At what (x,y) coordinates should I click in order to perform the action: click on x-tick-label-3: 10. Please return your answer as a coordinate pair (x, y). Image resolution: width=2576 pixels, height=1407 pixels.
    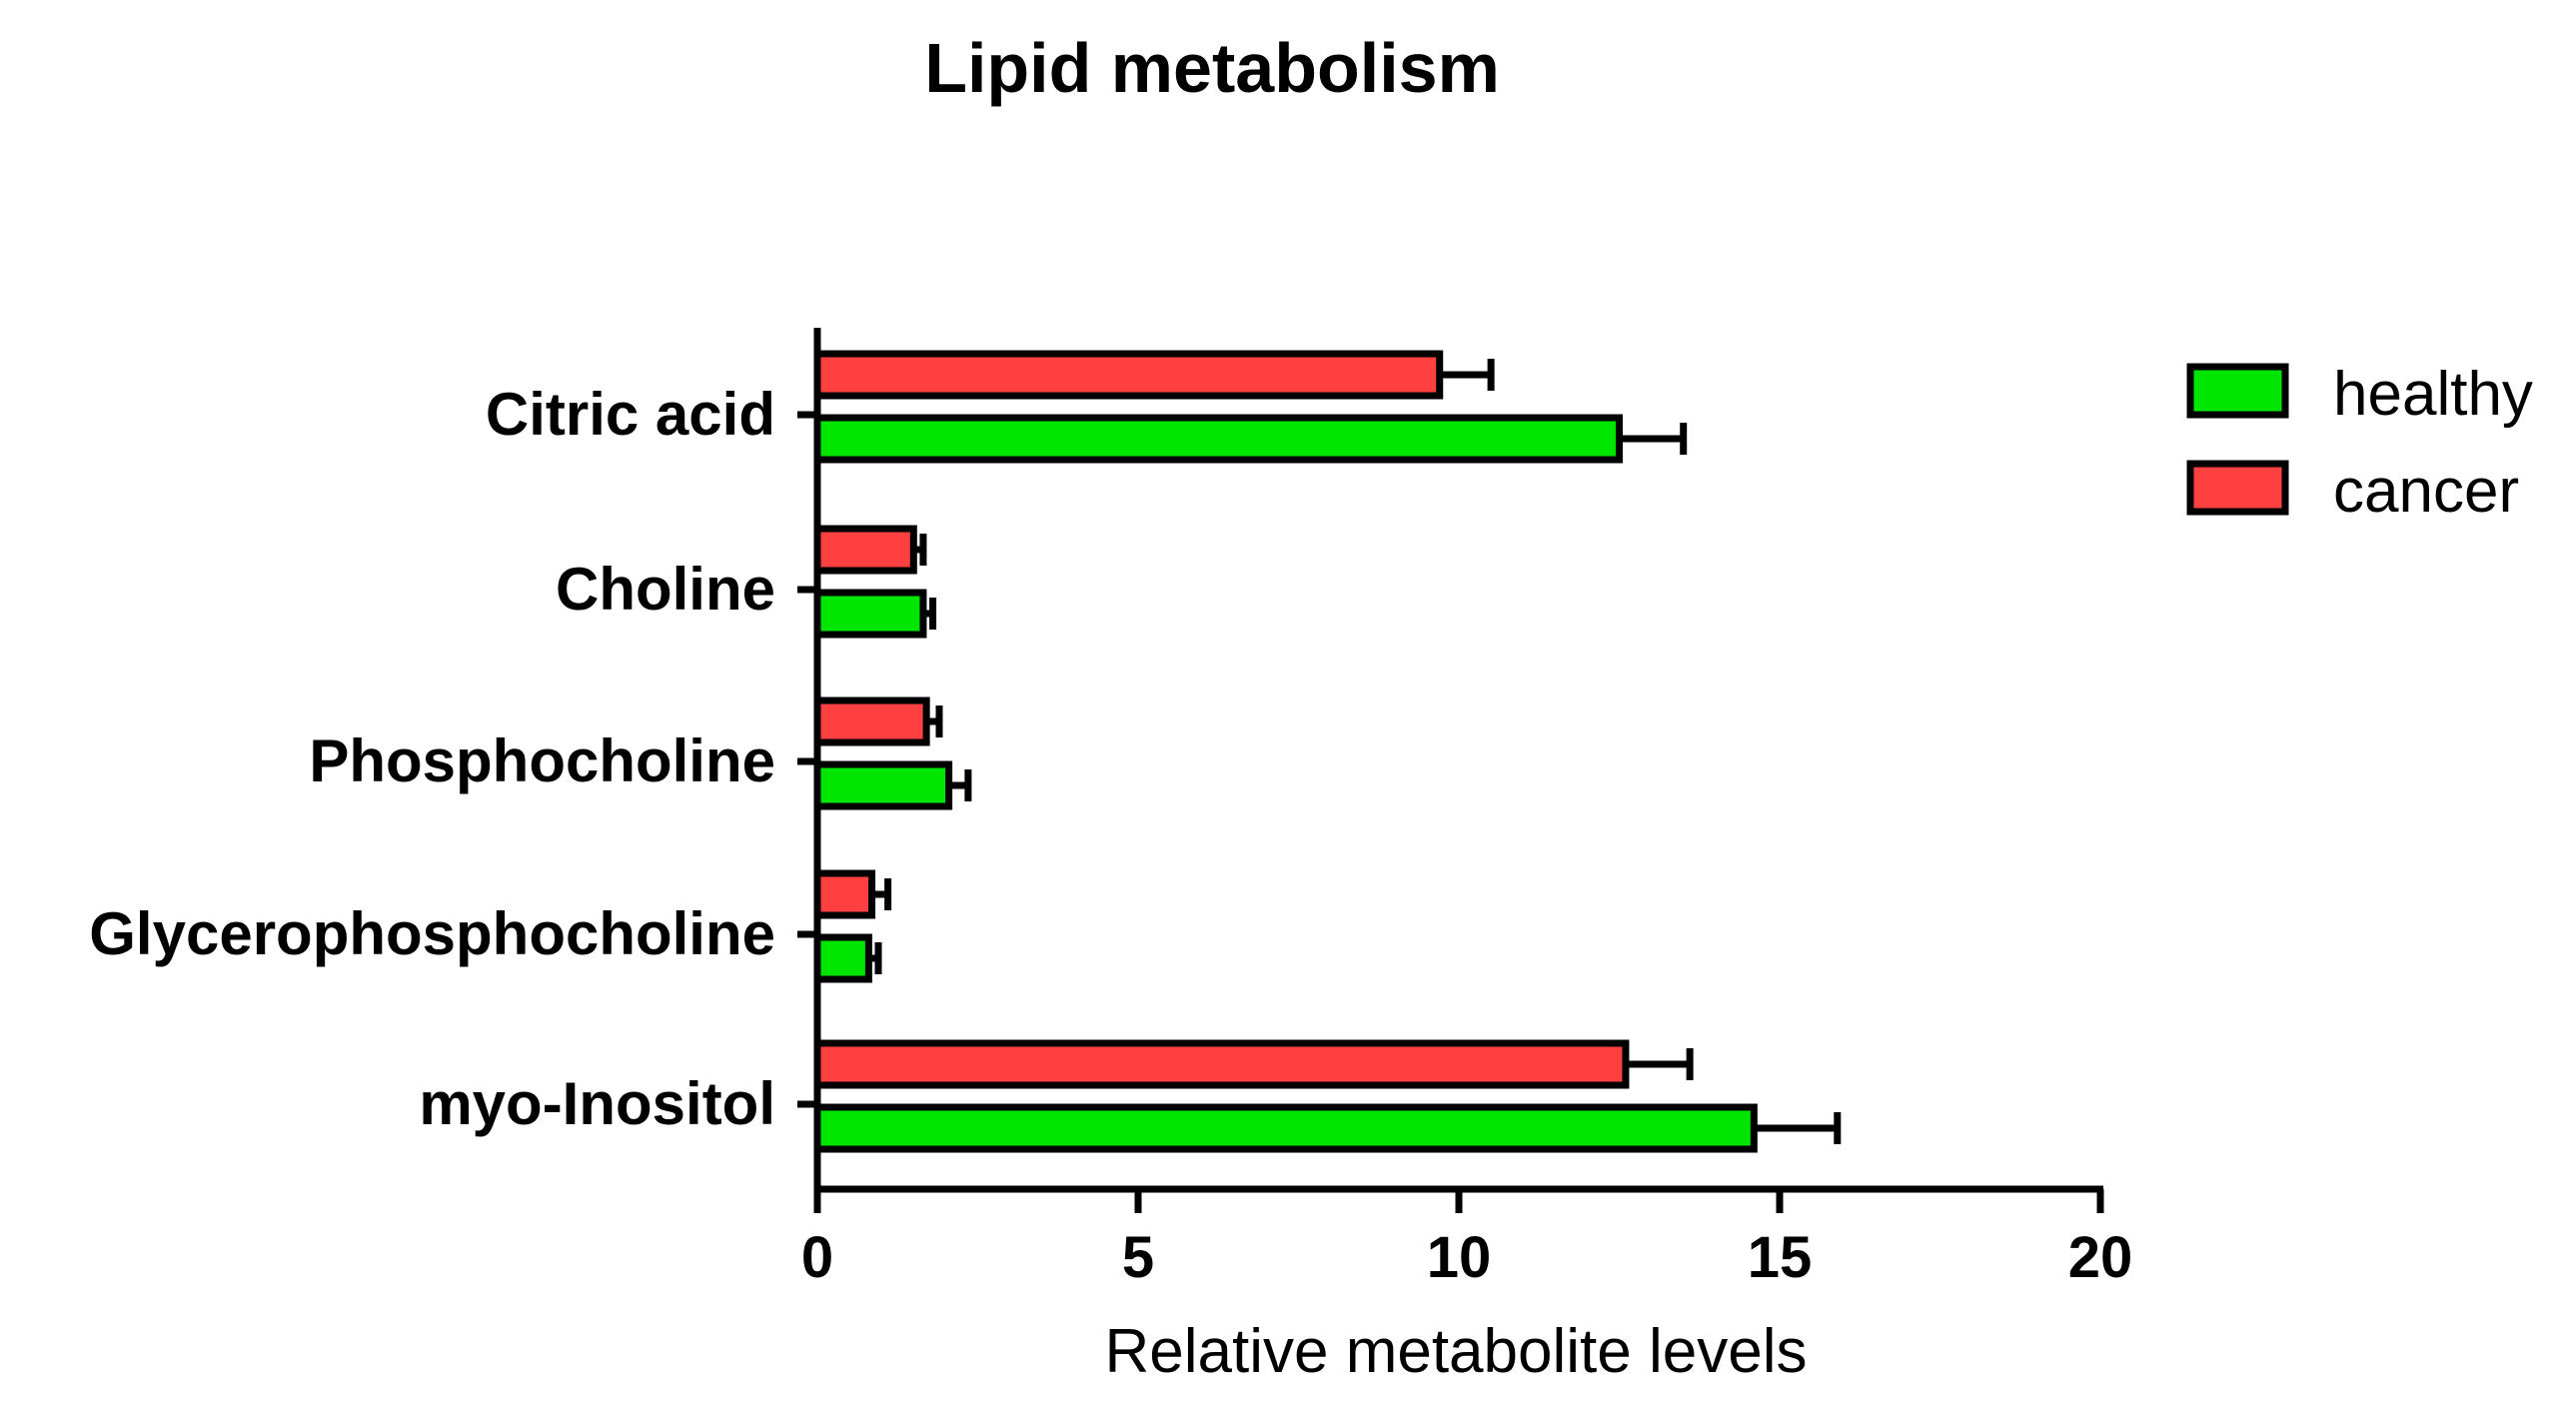
    Looking at the image, I should click on (1459, 1257).